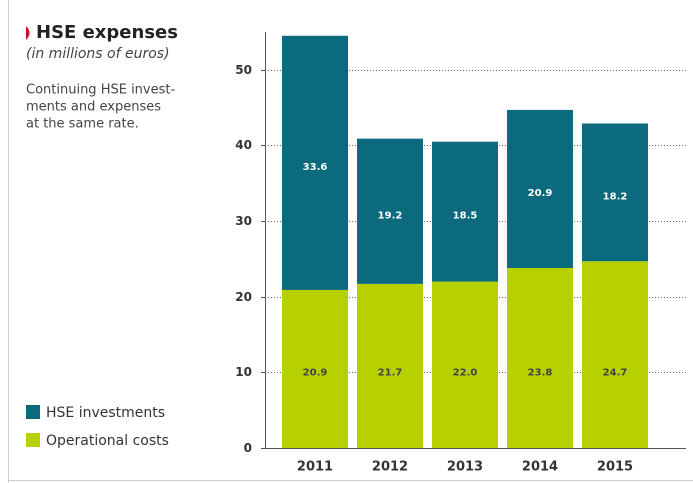 The image size is (693, 483). Describe the element at coordinates (243, 145) in the screenshot. I see `y-tick-label: 40` at that location.